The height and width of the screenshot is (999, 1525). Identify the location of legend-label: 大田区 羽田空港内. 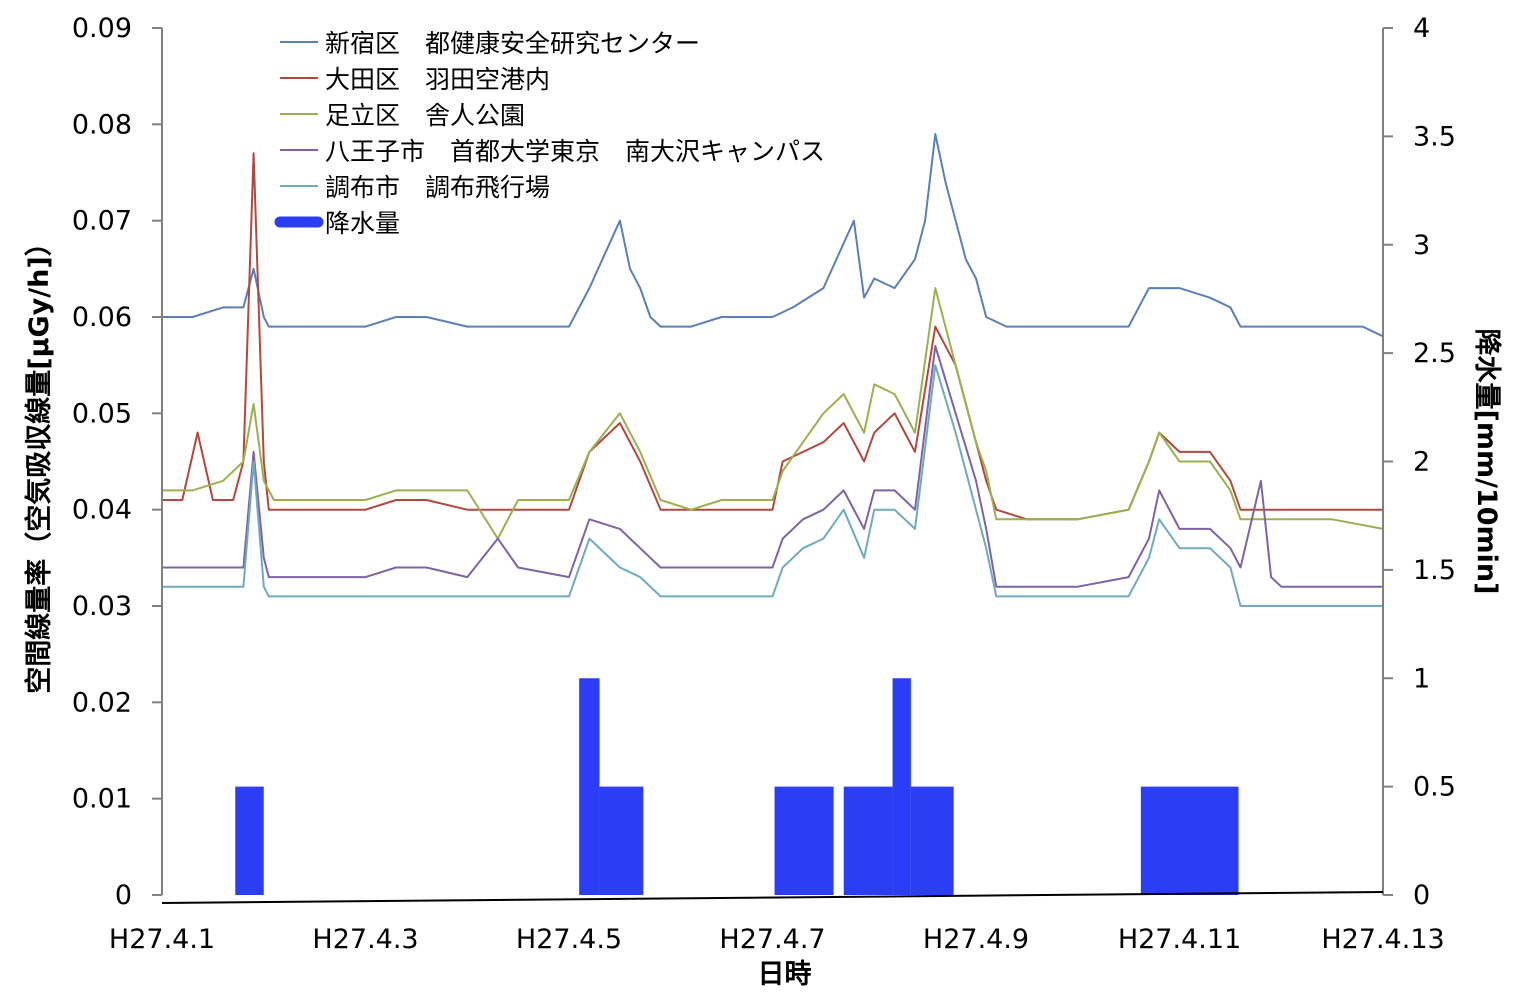
(437, 79).